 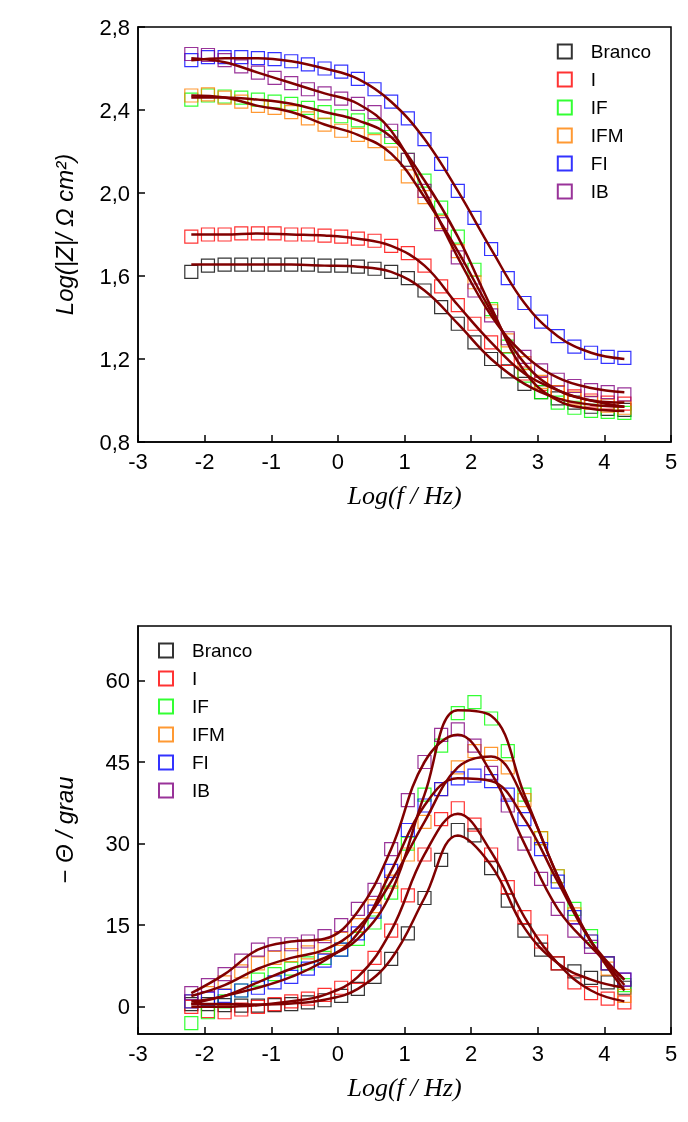 I want to click on y-tick-label: 2,8, so click(x=114, y=27).